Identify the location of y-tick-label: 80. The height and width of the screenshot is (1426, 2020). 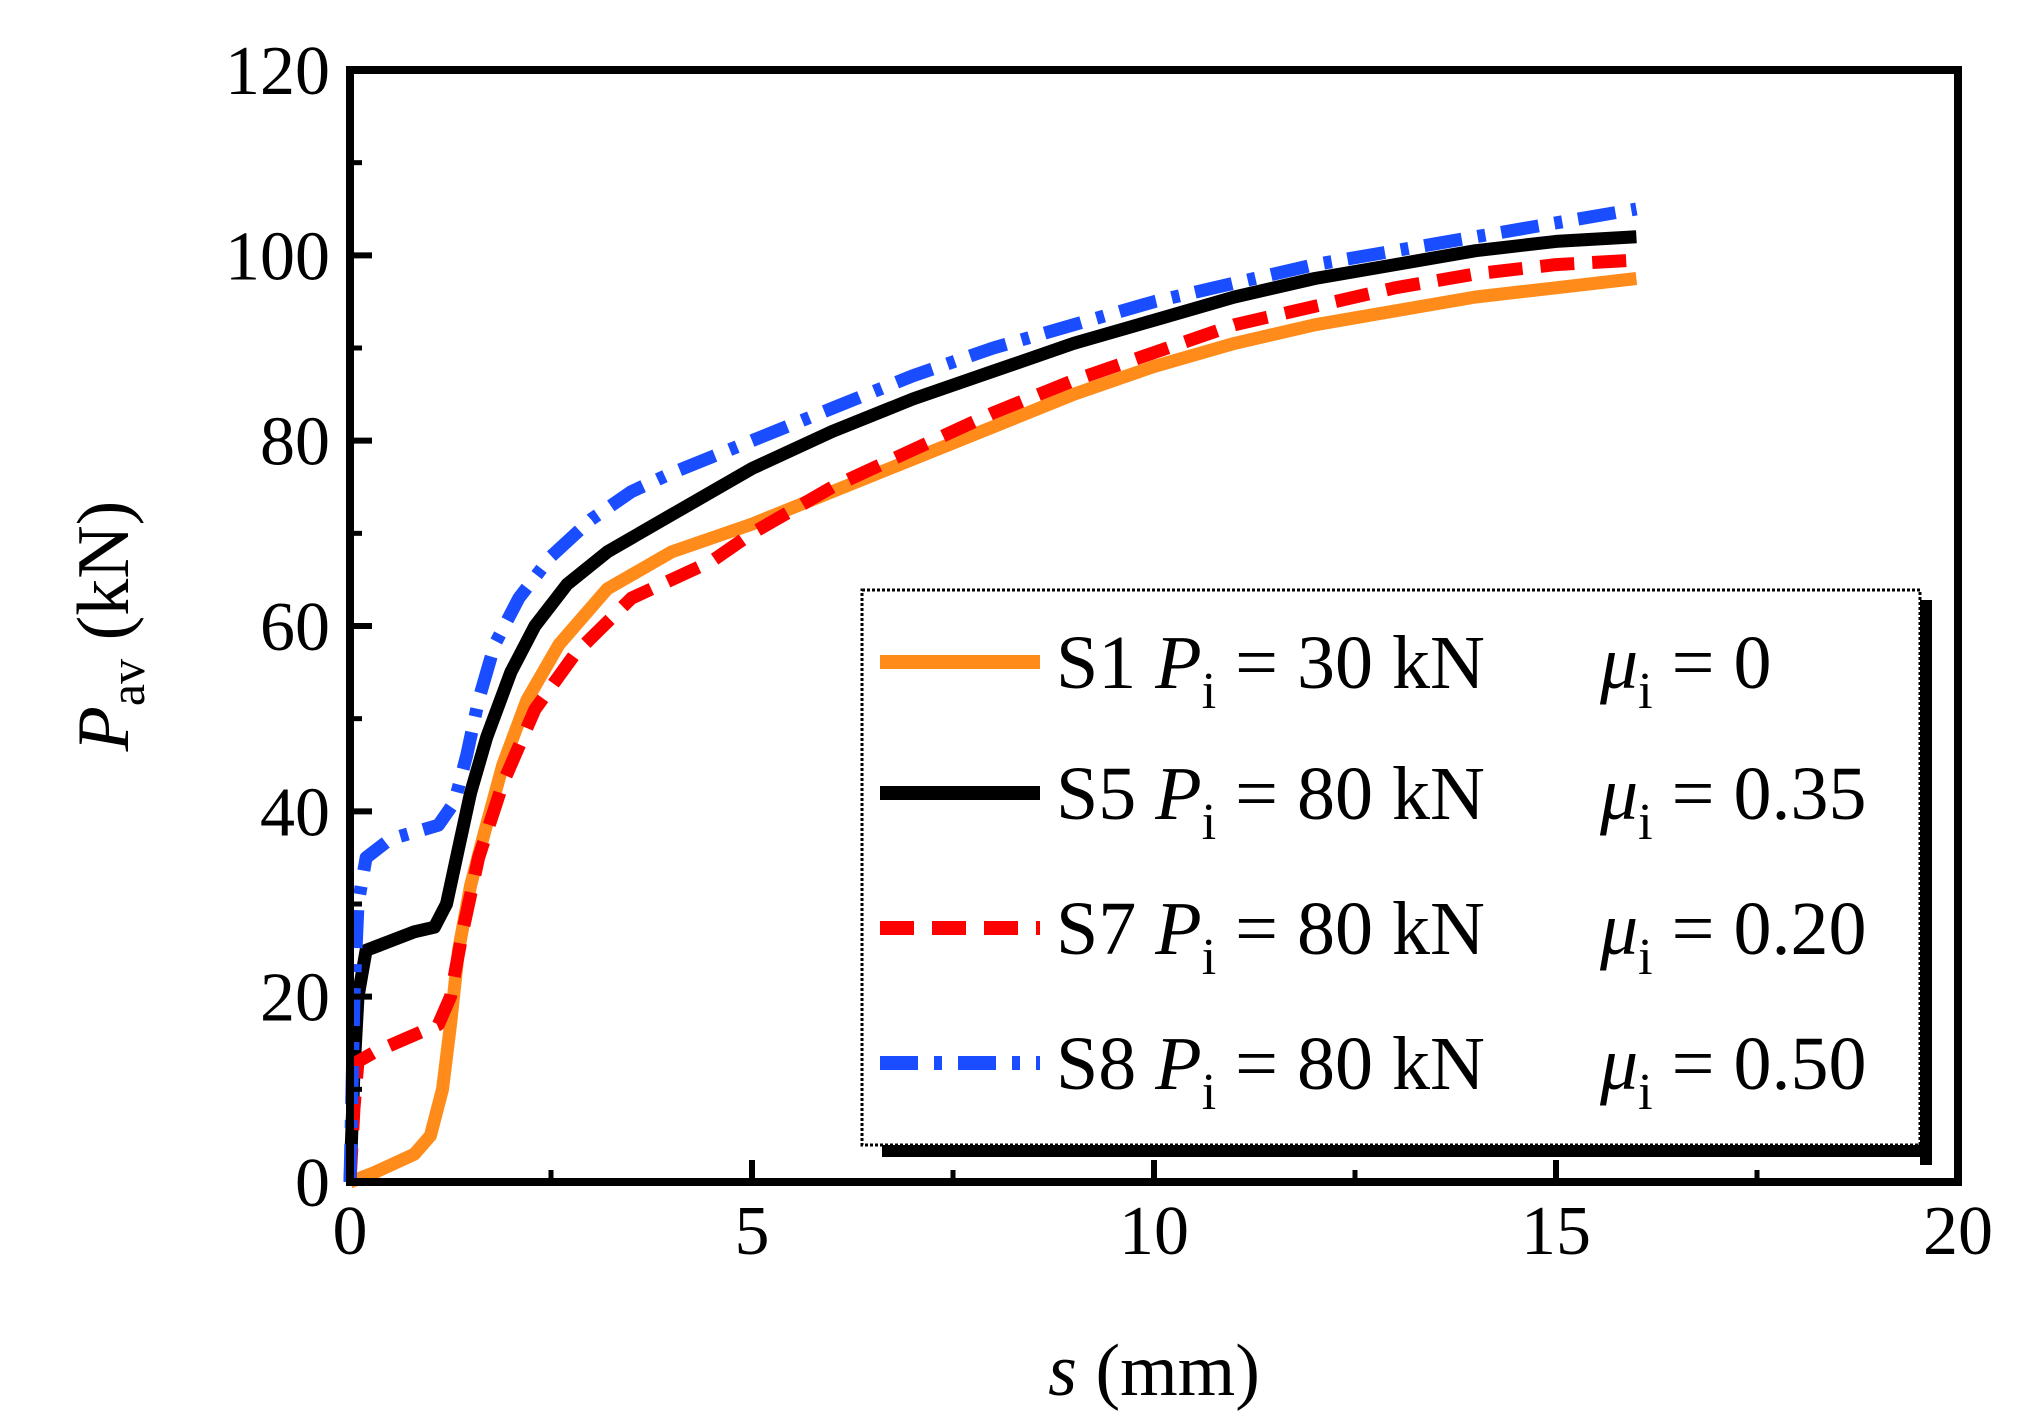
(295, 442).